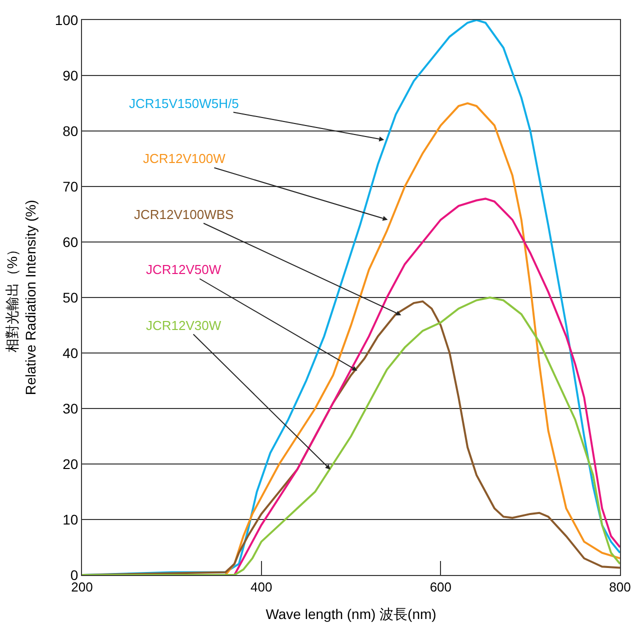 This screenshot has height=631, width=643. Describe the element at coordinates (70, 130) in the screenshot. I see `y-tick-label: 80` at that location.